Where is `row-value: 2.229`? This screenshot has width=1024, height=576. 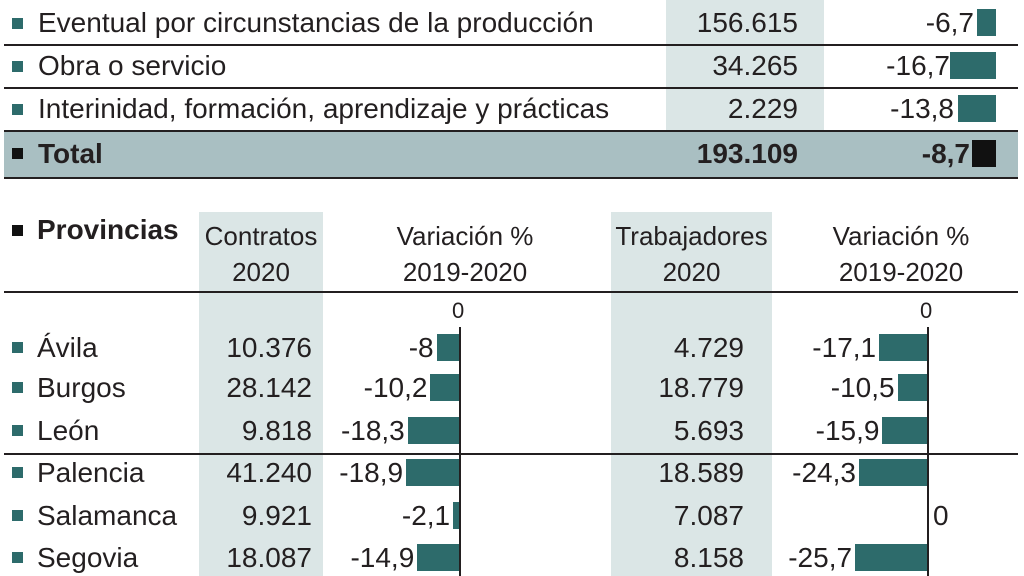 row-value: 2.229 is located at coordinates (762, 108).